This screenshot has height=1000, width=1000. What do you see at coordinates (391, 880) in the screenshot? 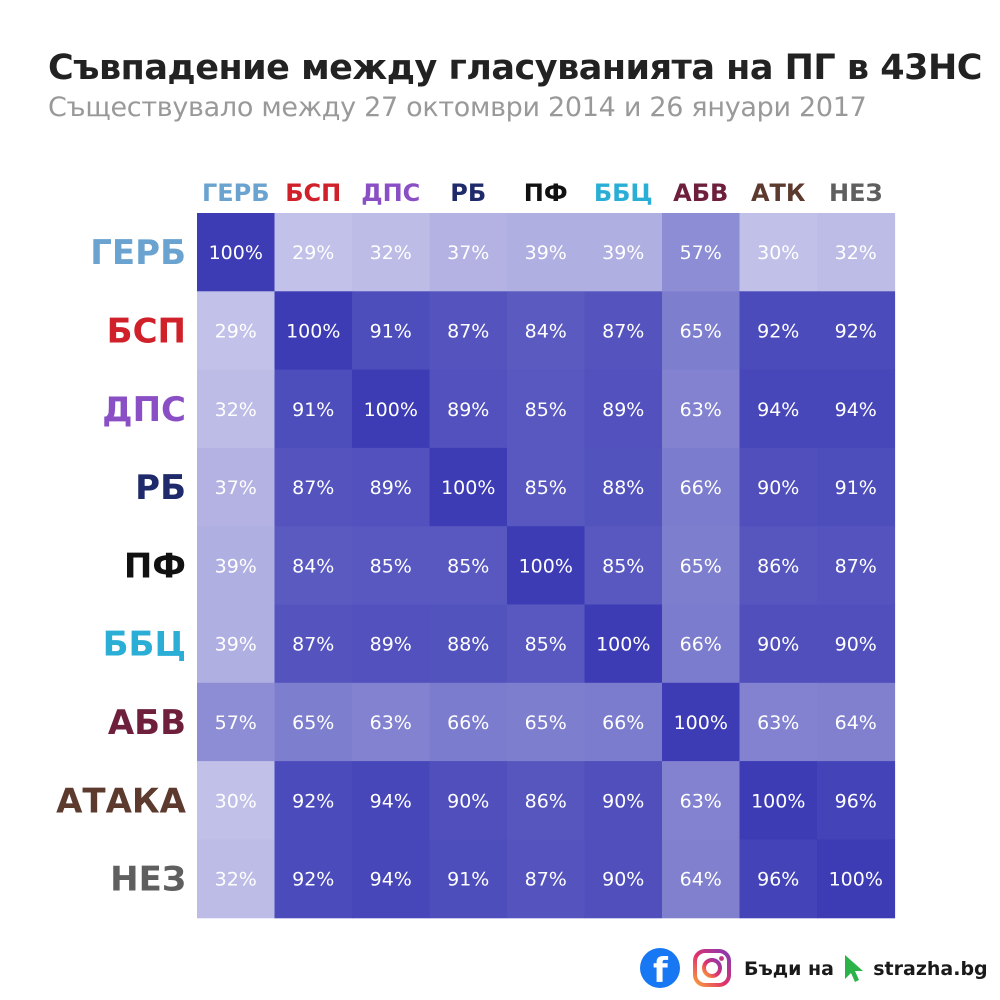
I see `cell-value-label: 94%` at bounding box center [391, 880].